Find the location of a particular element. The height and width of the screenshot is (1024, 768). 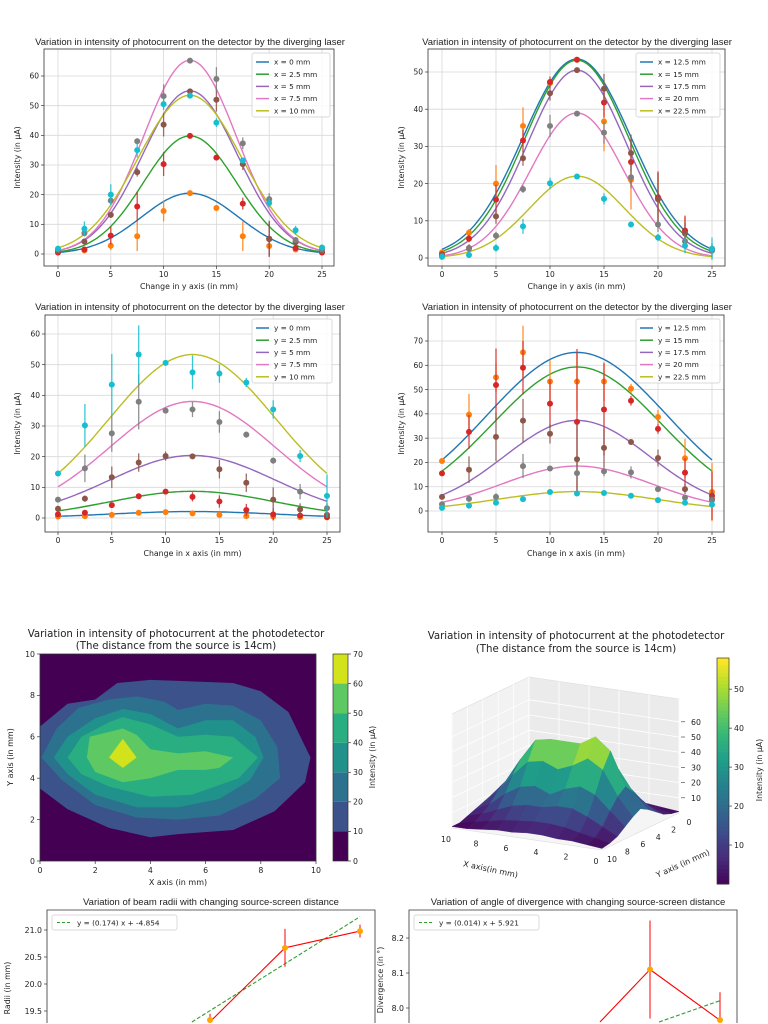

legend-label: x = 2.5 mm is located at coordinates (295, 74).